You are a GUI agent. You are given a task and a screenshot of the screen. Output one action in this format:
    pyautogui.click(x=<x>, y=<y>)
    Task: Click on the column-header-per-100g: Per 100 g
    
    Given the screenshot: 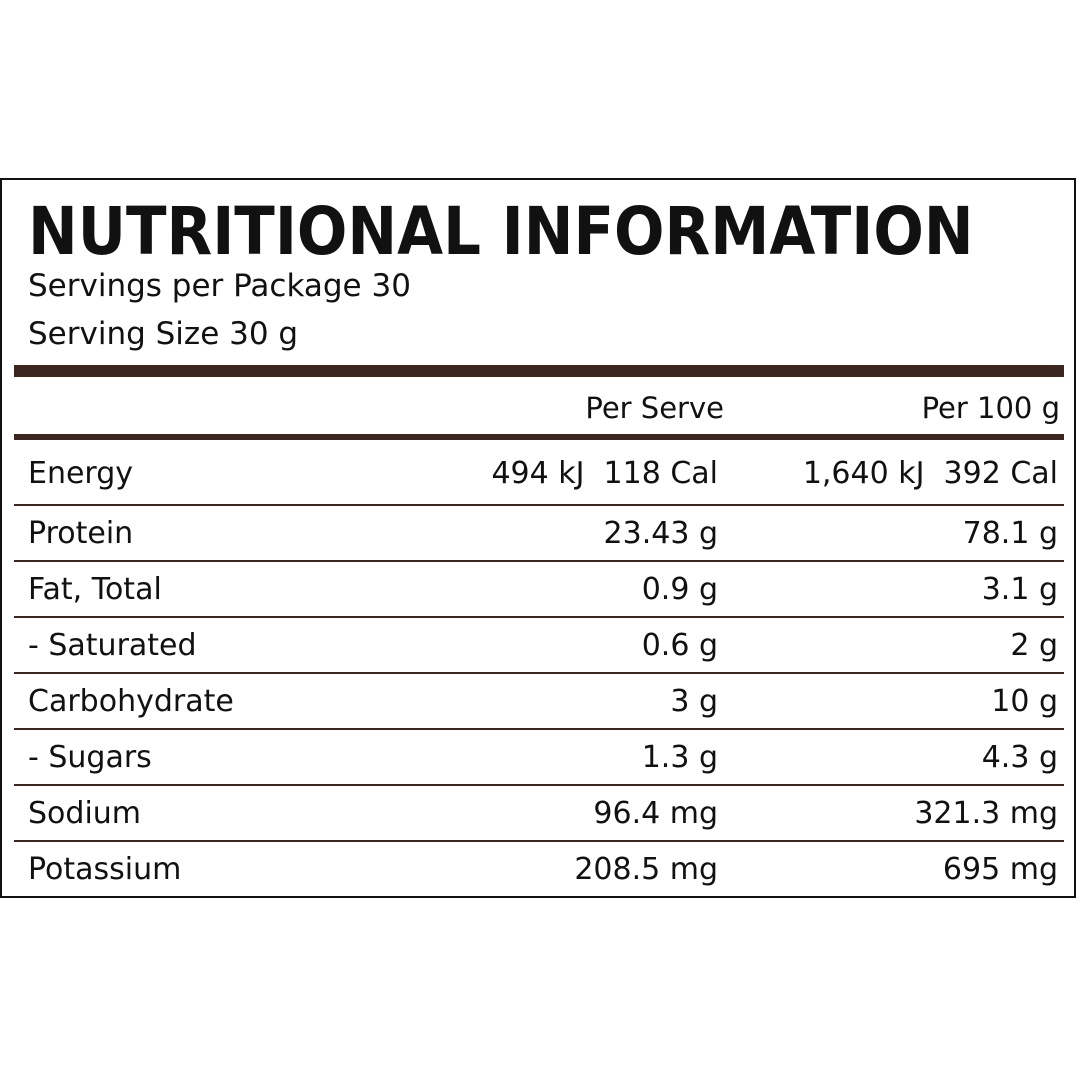 What is the action you would take?
    pyautogui.click(x=990, y=408)
    